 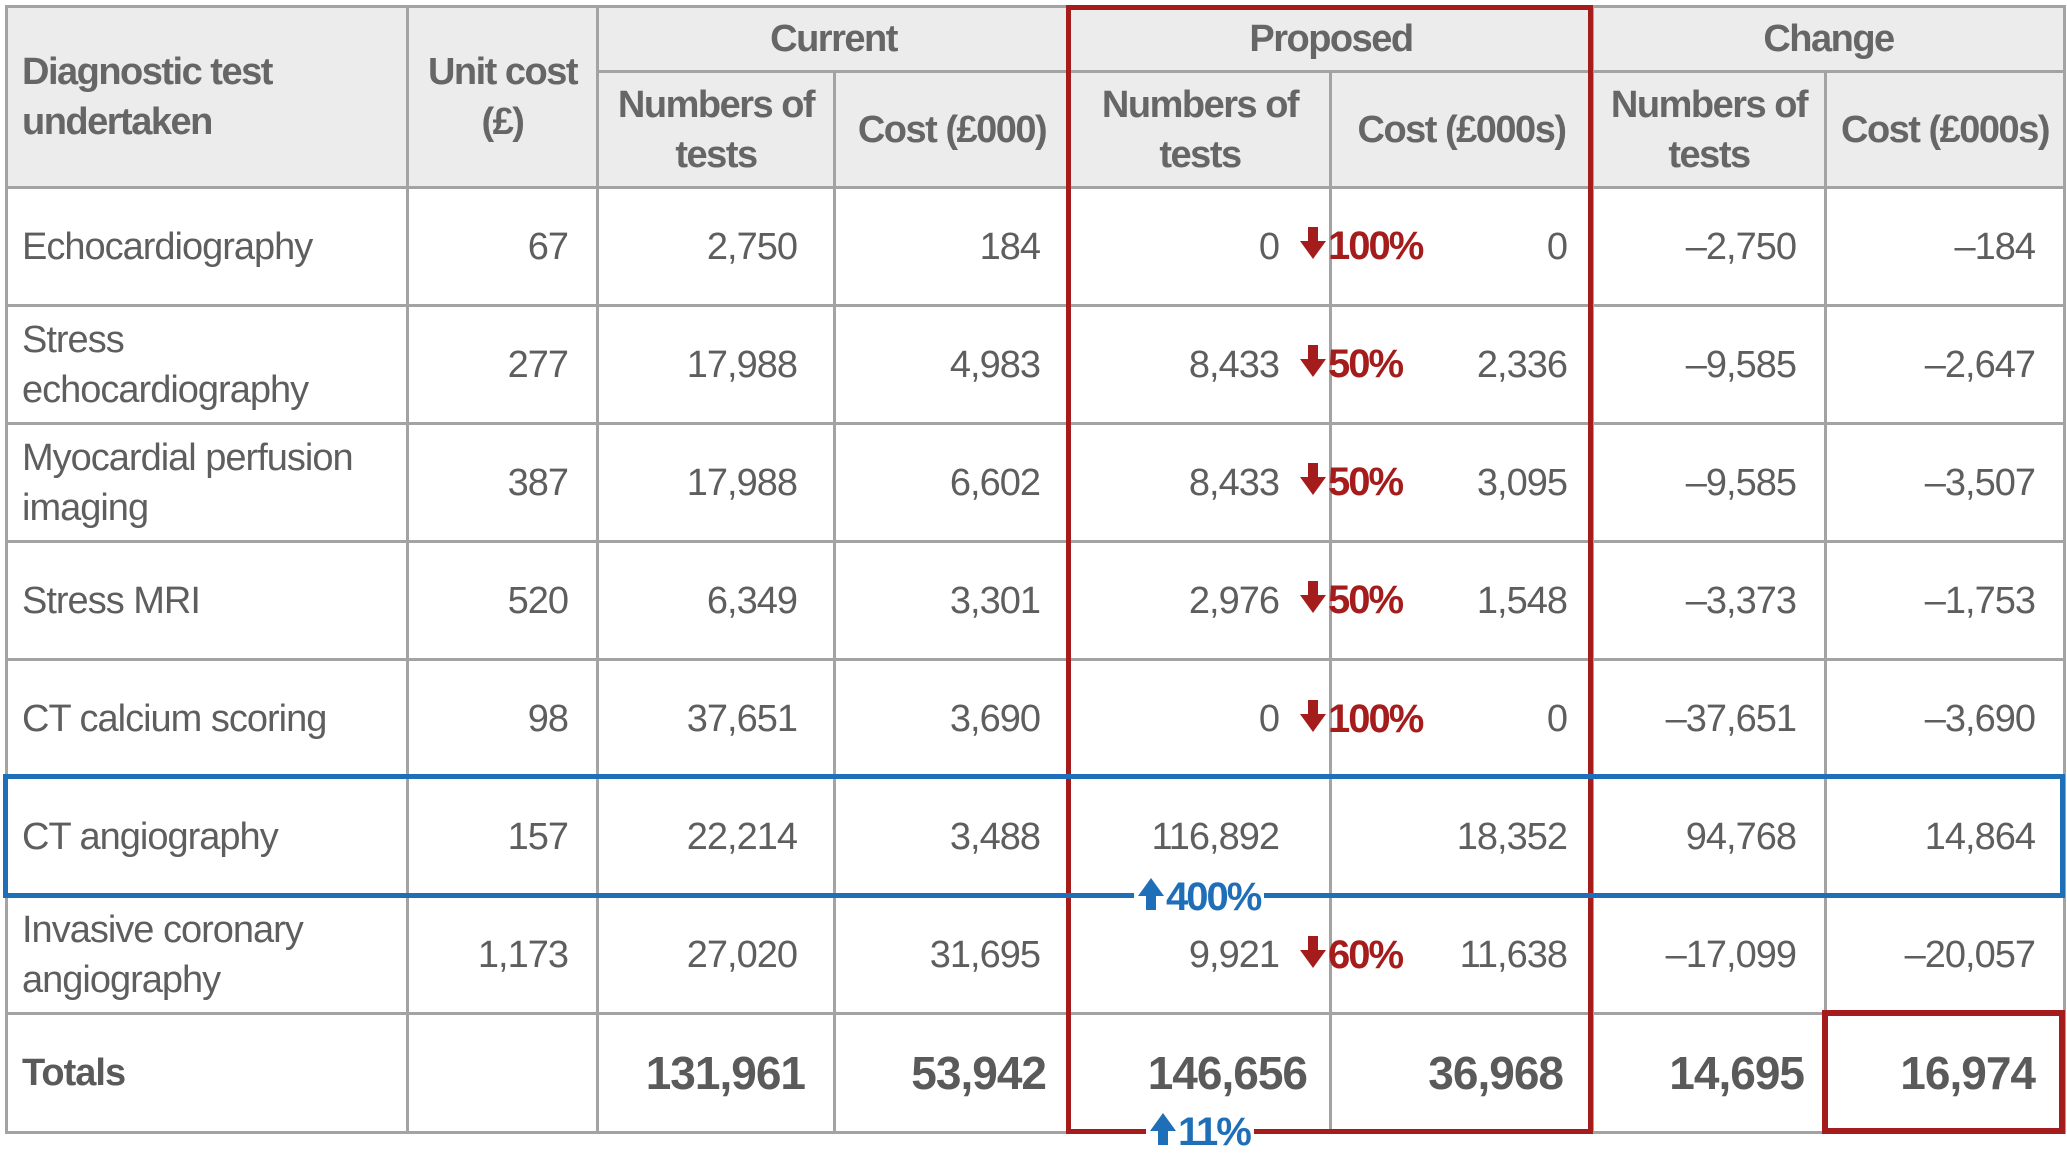 I want to click on current-numbers: 27,020, so click(x=716, y=954).